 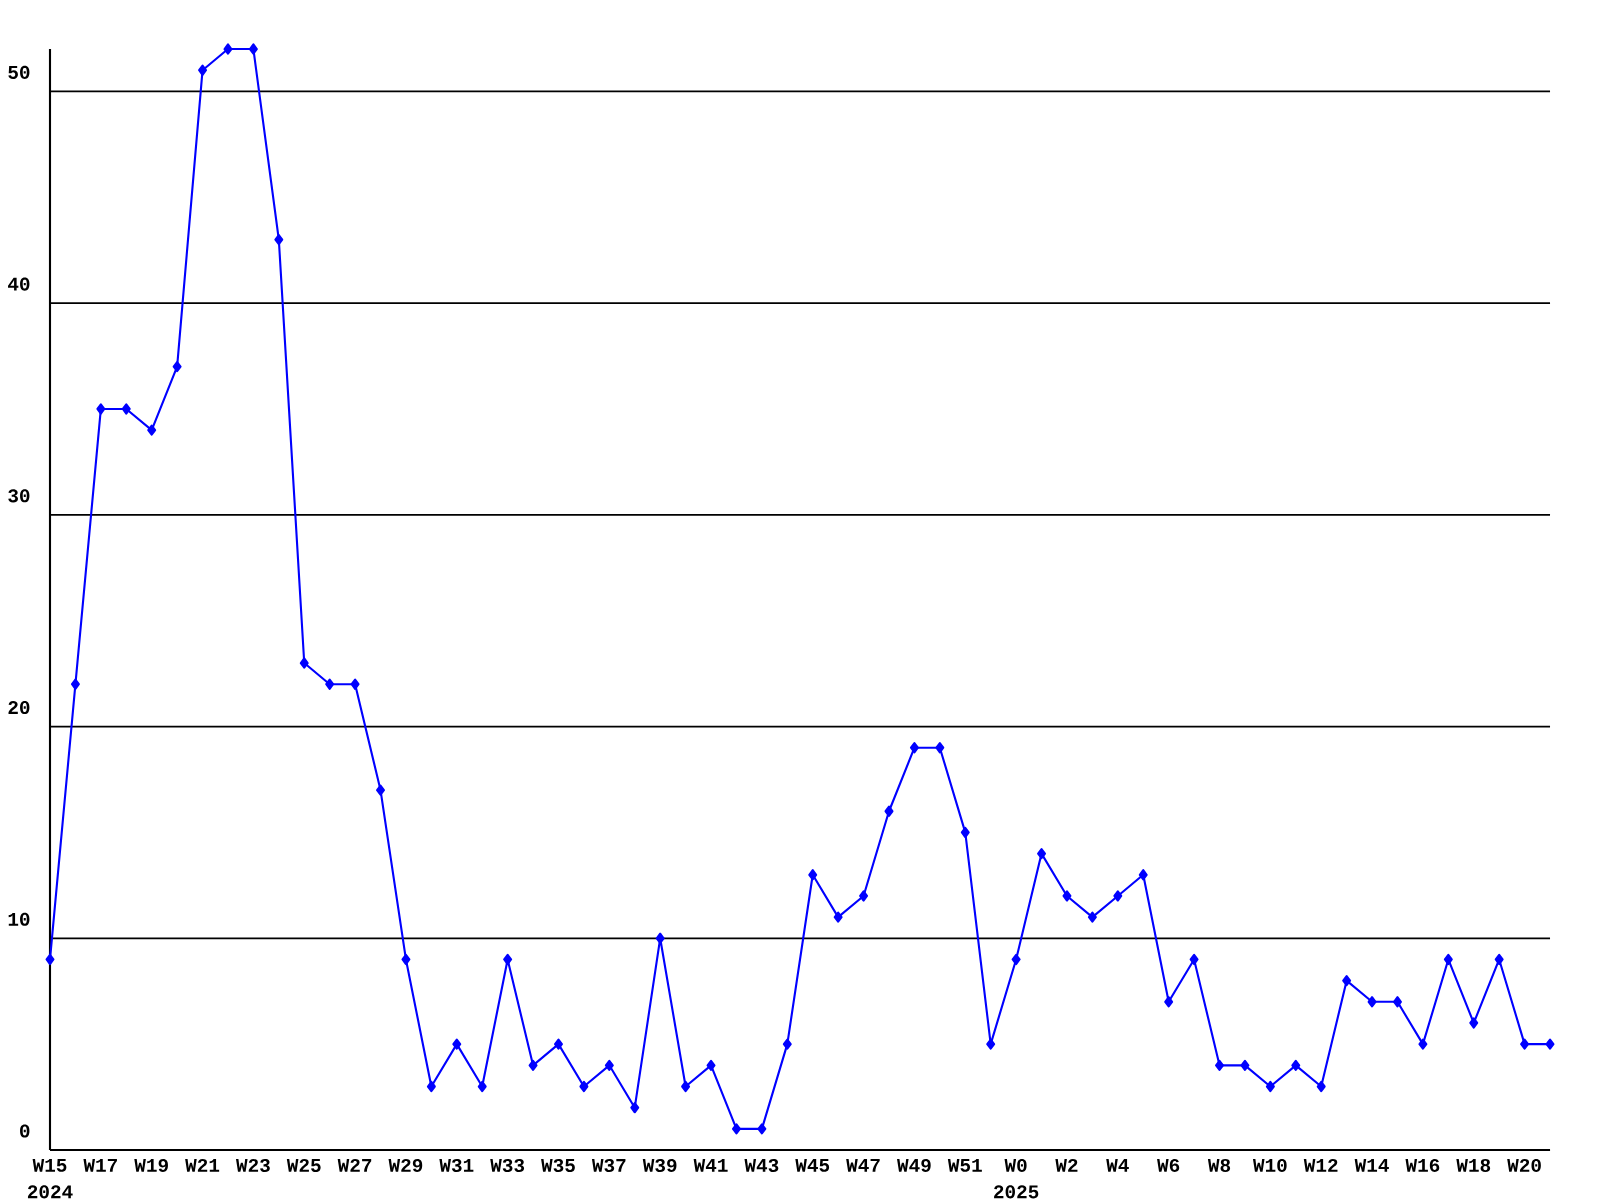 I want to click on x-tick-label: W18, so click(x=1473, y=1165).